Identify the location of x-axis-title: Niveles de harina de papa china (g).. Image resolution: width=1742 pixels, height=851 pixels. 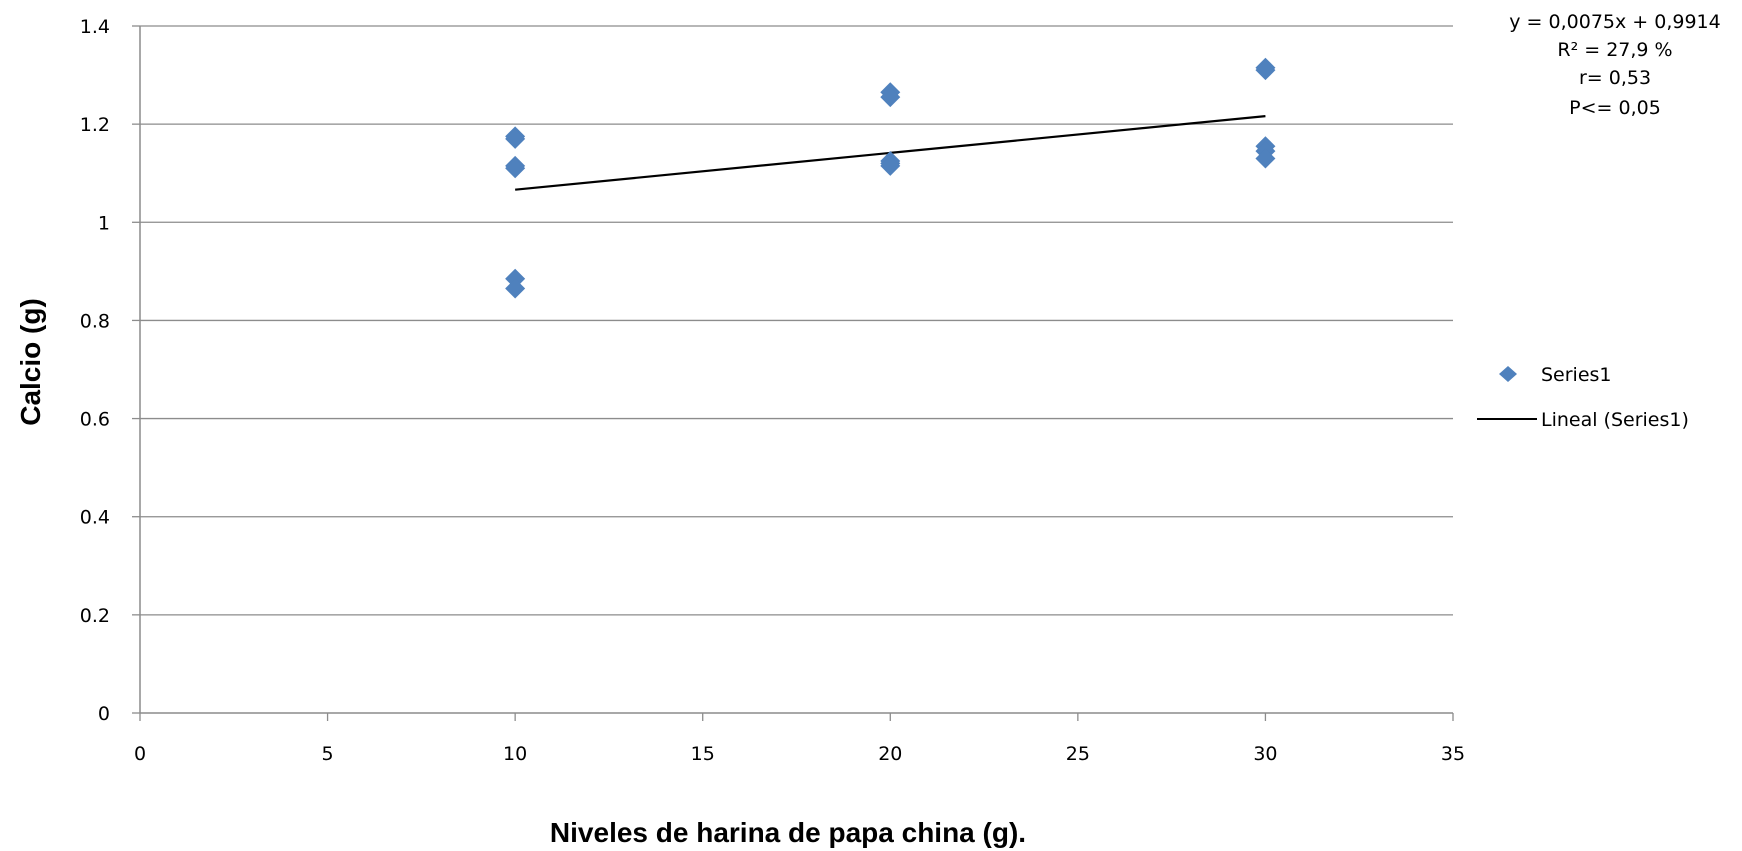
(788, 832).